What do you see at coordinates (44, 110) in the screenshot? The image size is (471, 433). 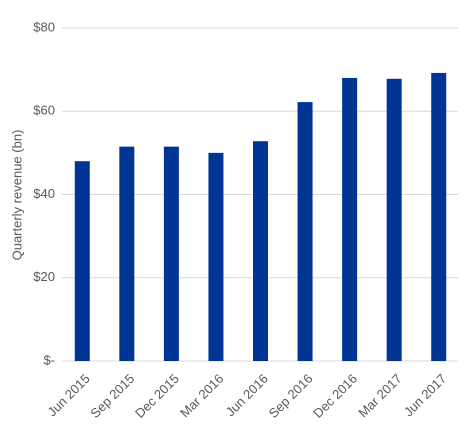 I see `y-tick-label: $60` at bounding box center [44, 110].